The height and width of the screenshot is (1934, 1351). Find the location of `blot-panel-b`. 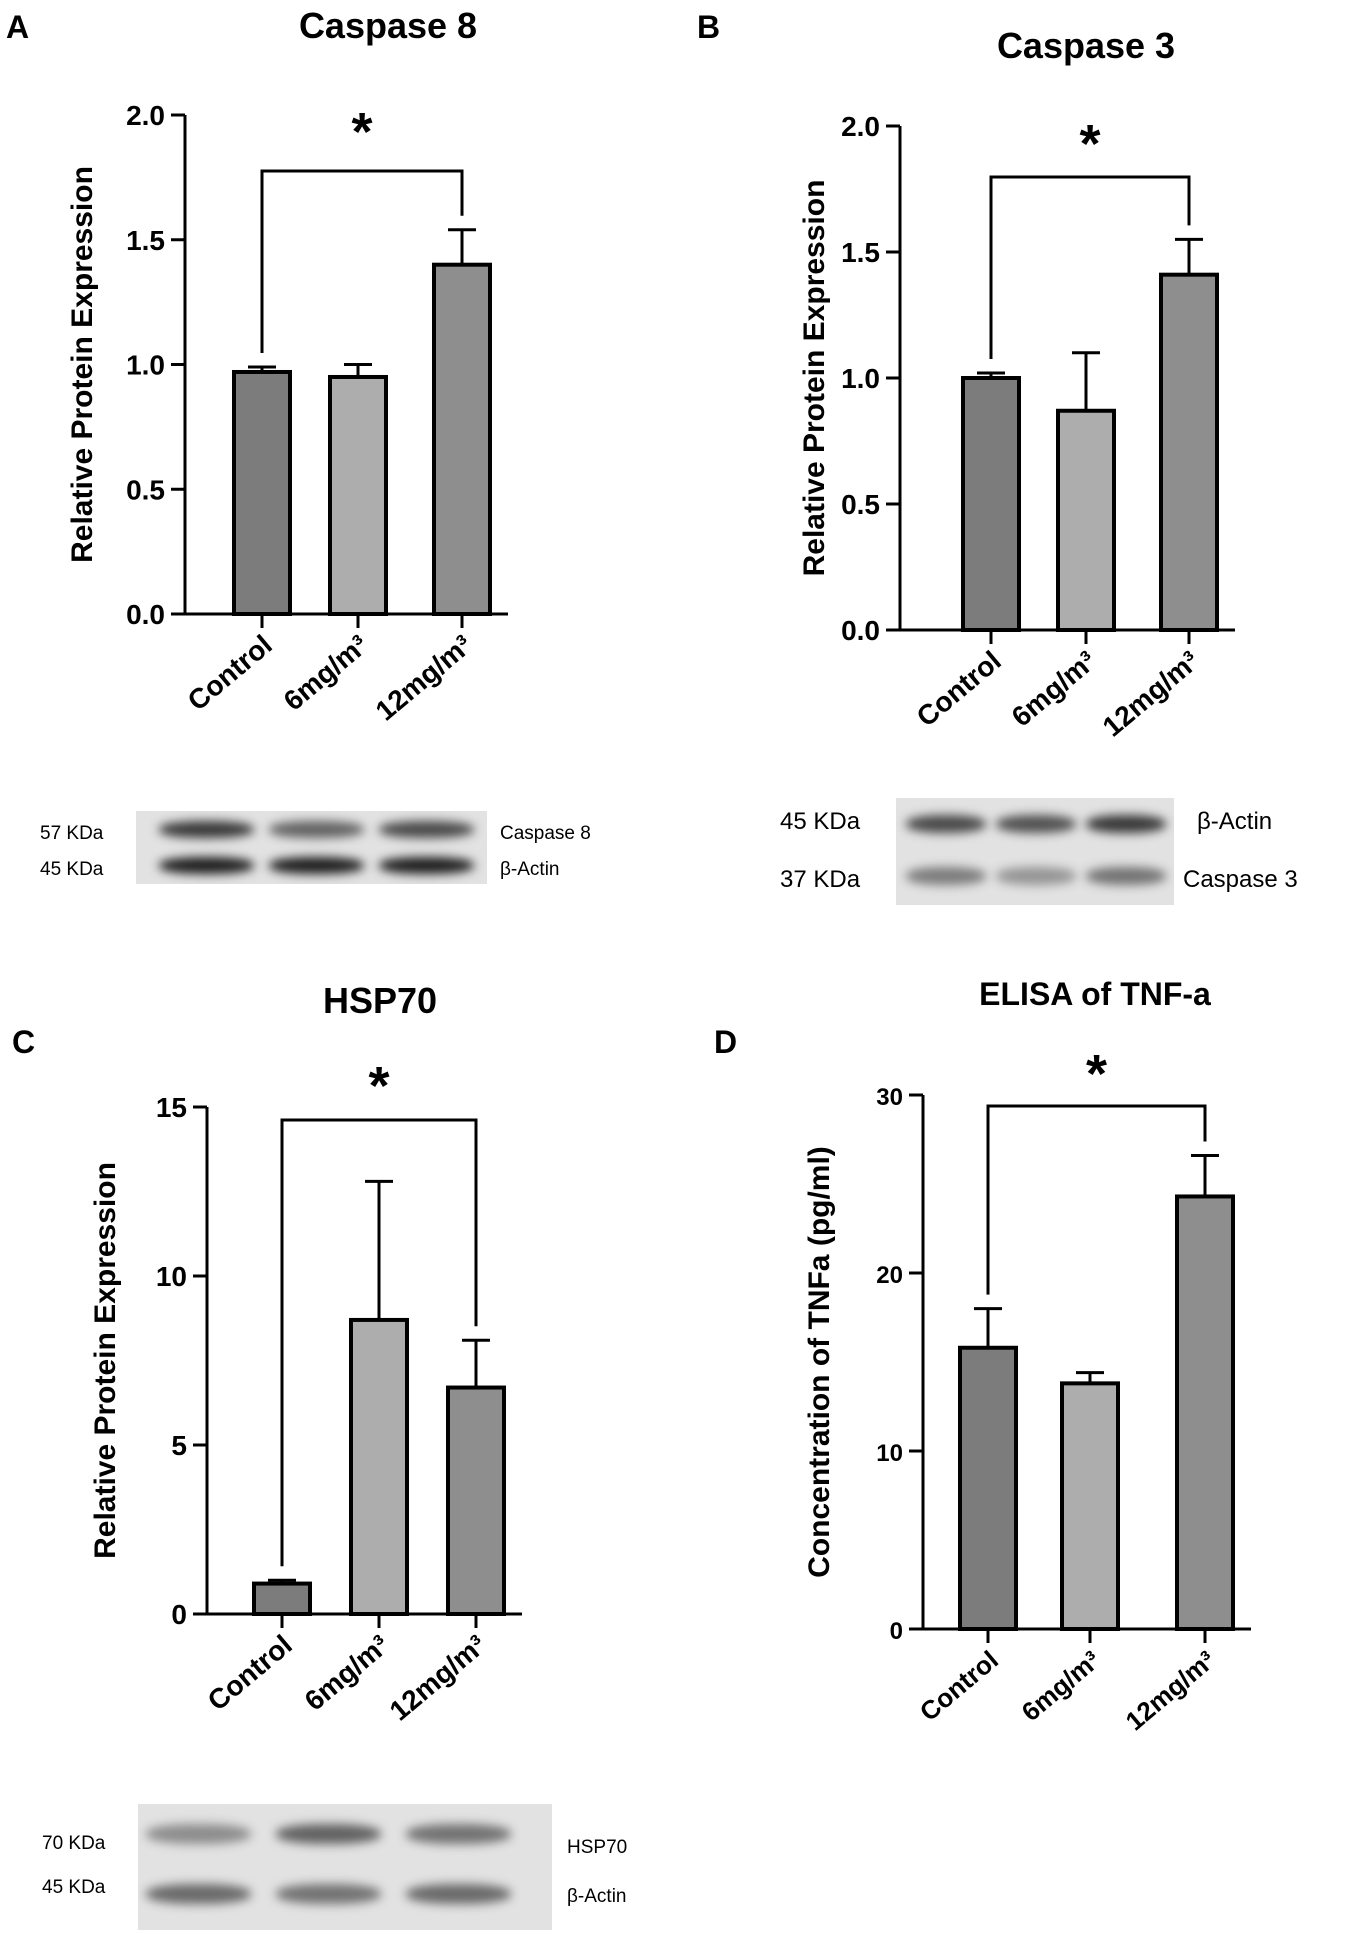

blot-panel-b is located at coordinates (1035, 851).